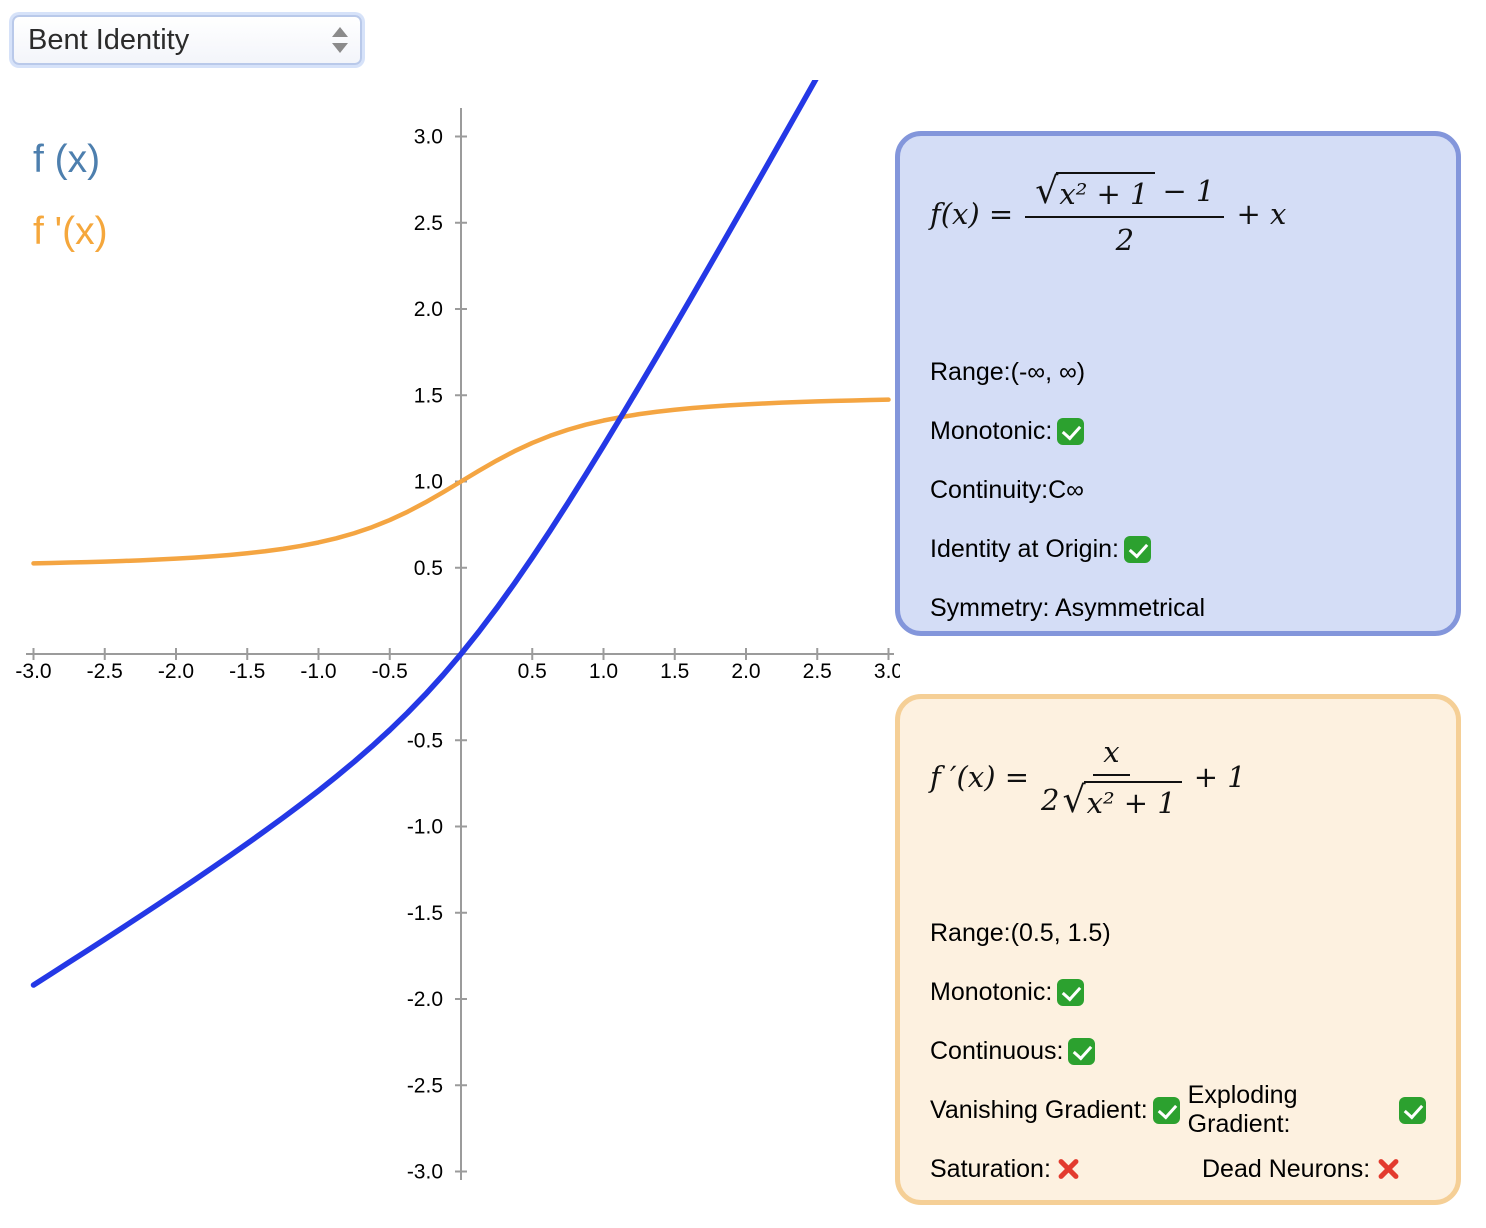 The image size is (1486, 1228). Describe the element at coordinates (33, 671) in the screenshot. I see `x-tick-label: -3.0` at that location.